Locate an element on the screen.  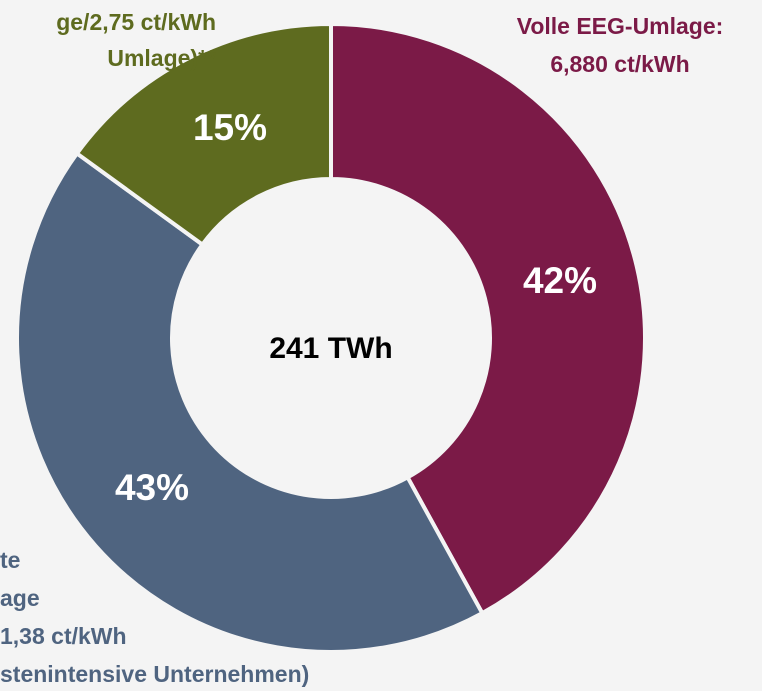
category-label: stenintensive Unternehmen) is located at coordinates (154, 674).